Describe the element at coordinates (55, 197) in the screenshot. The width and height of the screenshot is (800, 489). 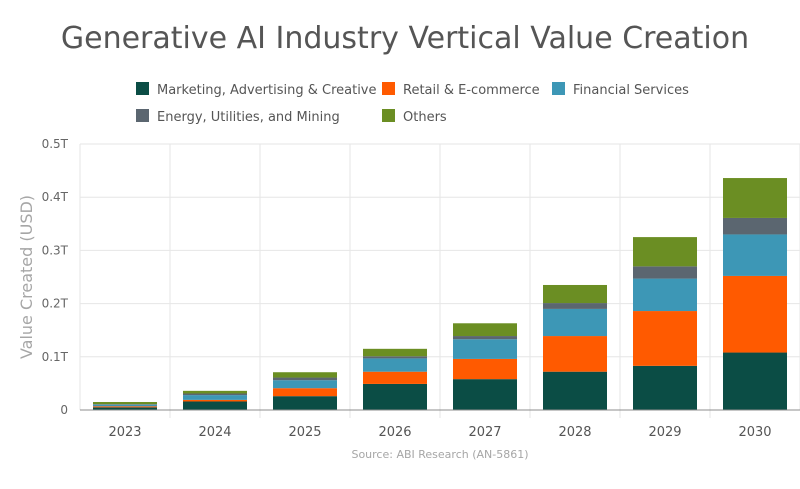
I see `y-tick-label: 0.4T` at that location.